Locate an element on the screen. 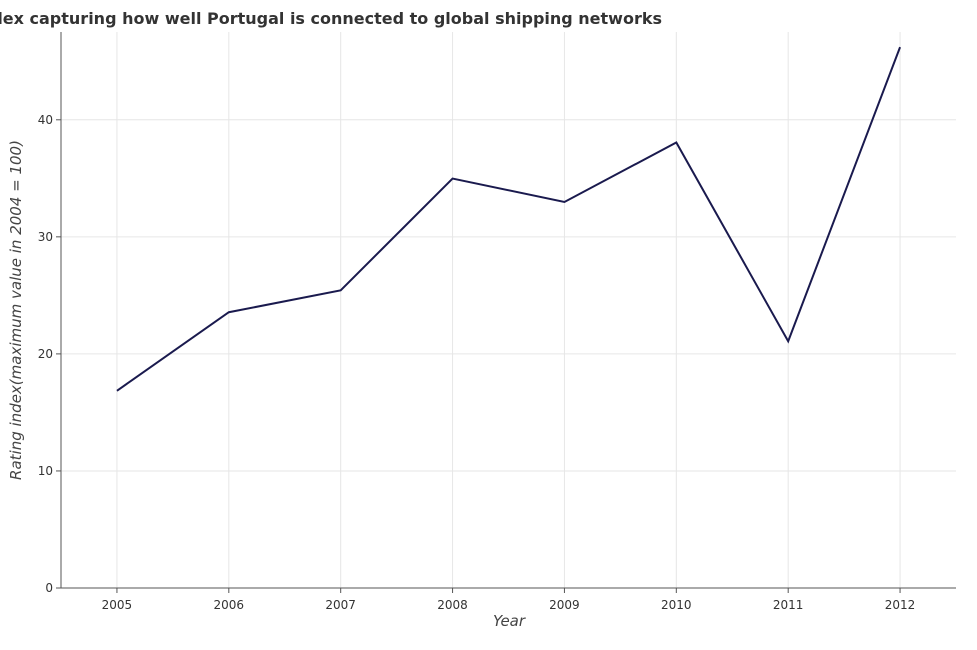  x-tick-label: 2009 is located at coordinates (564, 605).